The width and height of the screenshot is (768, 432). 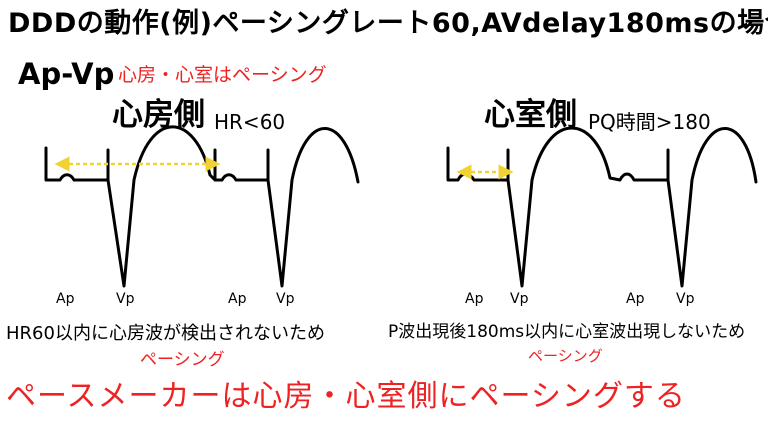 I want to click on ventricular-condition: PQ時間>180, so click(x=649, y=122).